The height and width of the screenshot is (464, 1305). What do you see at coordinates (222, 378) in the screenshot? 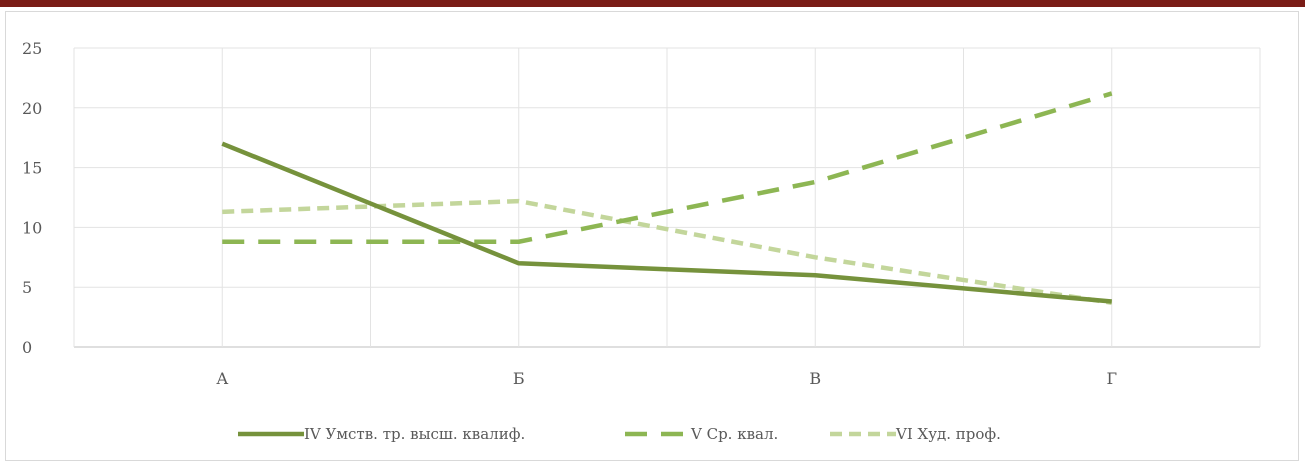
I see `x-tick-label: А` at bounding box center [222, 378].